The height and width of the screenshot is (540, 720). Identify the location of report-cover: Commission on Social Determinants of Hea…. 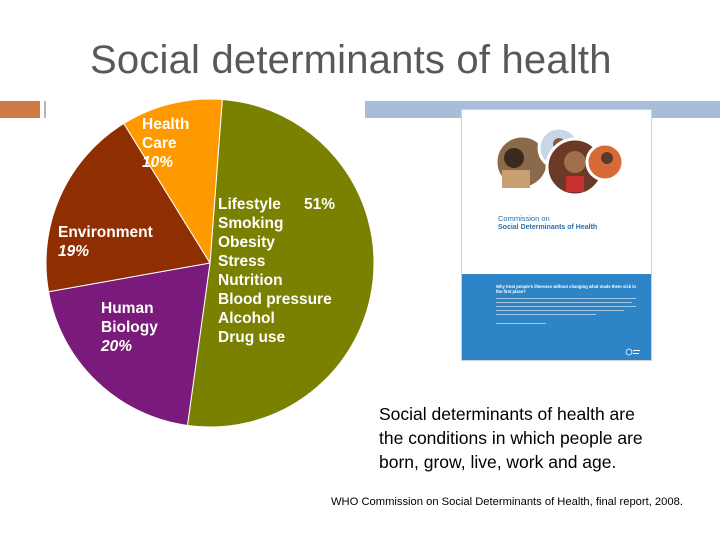
(556, 235).